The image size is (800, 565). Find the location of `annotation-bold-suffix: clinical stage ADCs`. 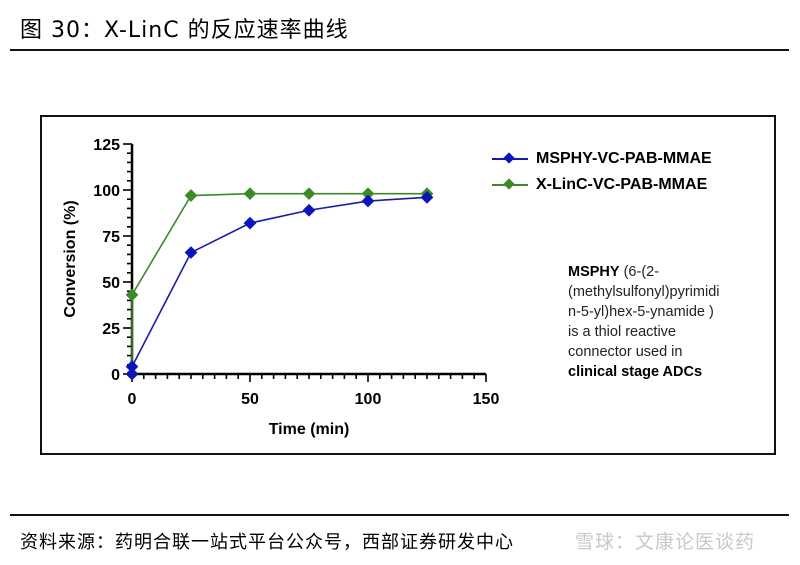

annotation-bold-suffix: clinical stage ADCs is located at coordinates (635, 372).